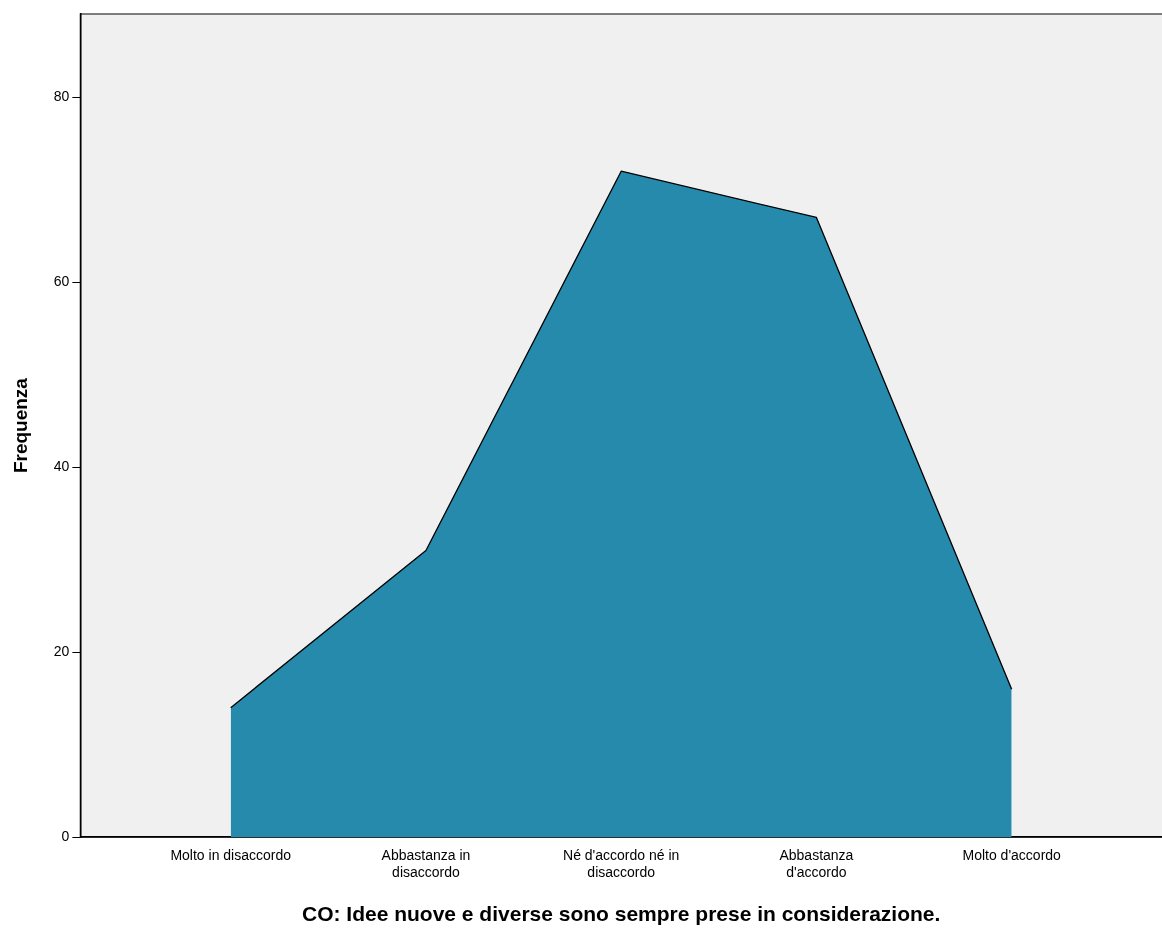  What do you see at coordinates (1012, 855) in the screenshot?
I see `x-tick-label: Molto d'accordo` at bounding box center [1012, 855].